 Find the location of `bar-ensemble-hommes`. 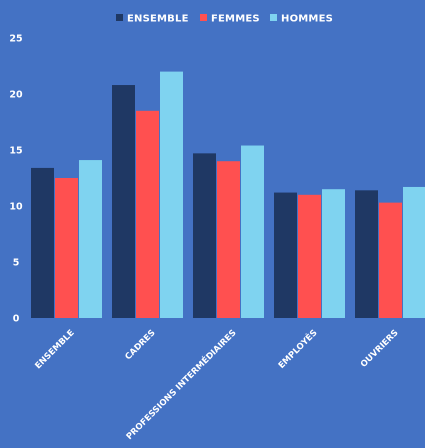

bar-ensemble-hommes is located at coordinates (90, 239).